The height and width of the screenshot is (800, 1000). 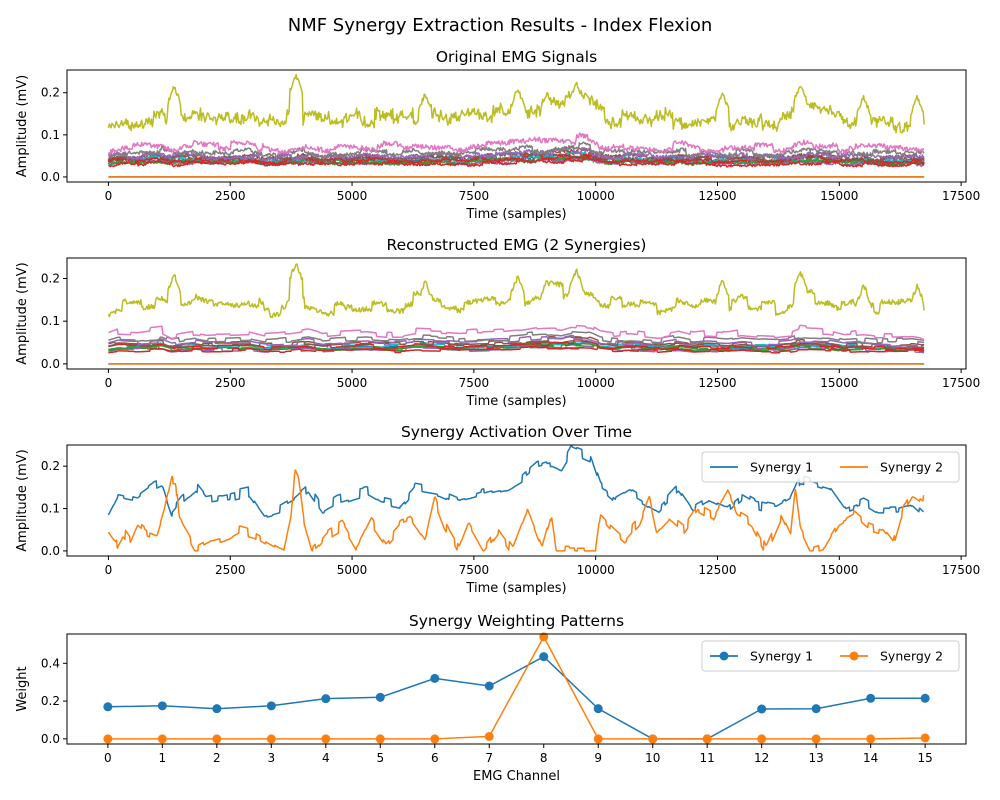 What do you see at coordinates (326, 758) in the screenshot?
I see `x-tick-label: 4` at bounding box center [326, 758].